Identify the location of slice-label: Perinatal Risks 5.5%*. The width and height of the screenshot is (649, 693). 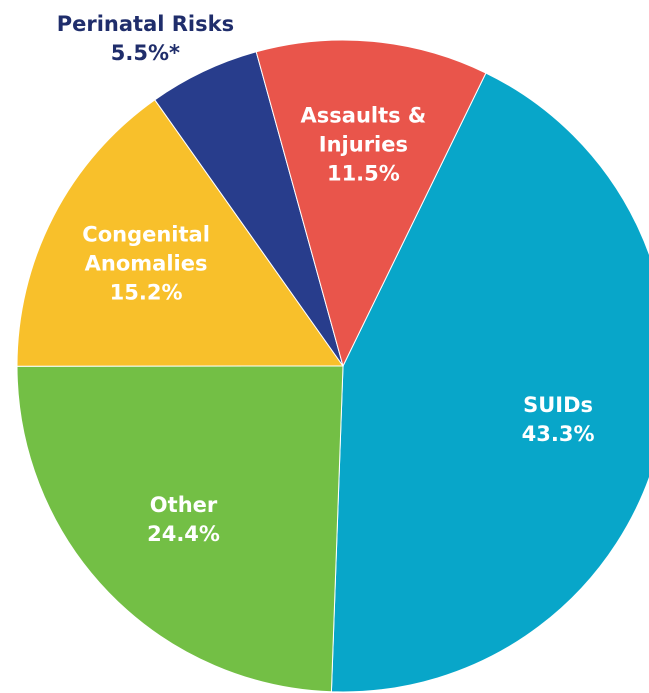
(145, 39).